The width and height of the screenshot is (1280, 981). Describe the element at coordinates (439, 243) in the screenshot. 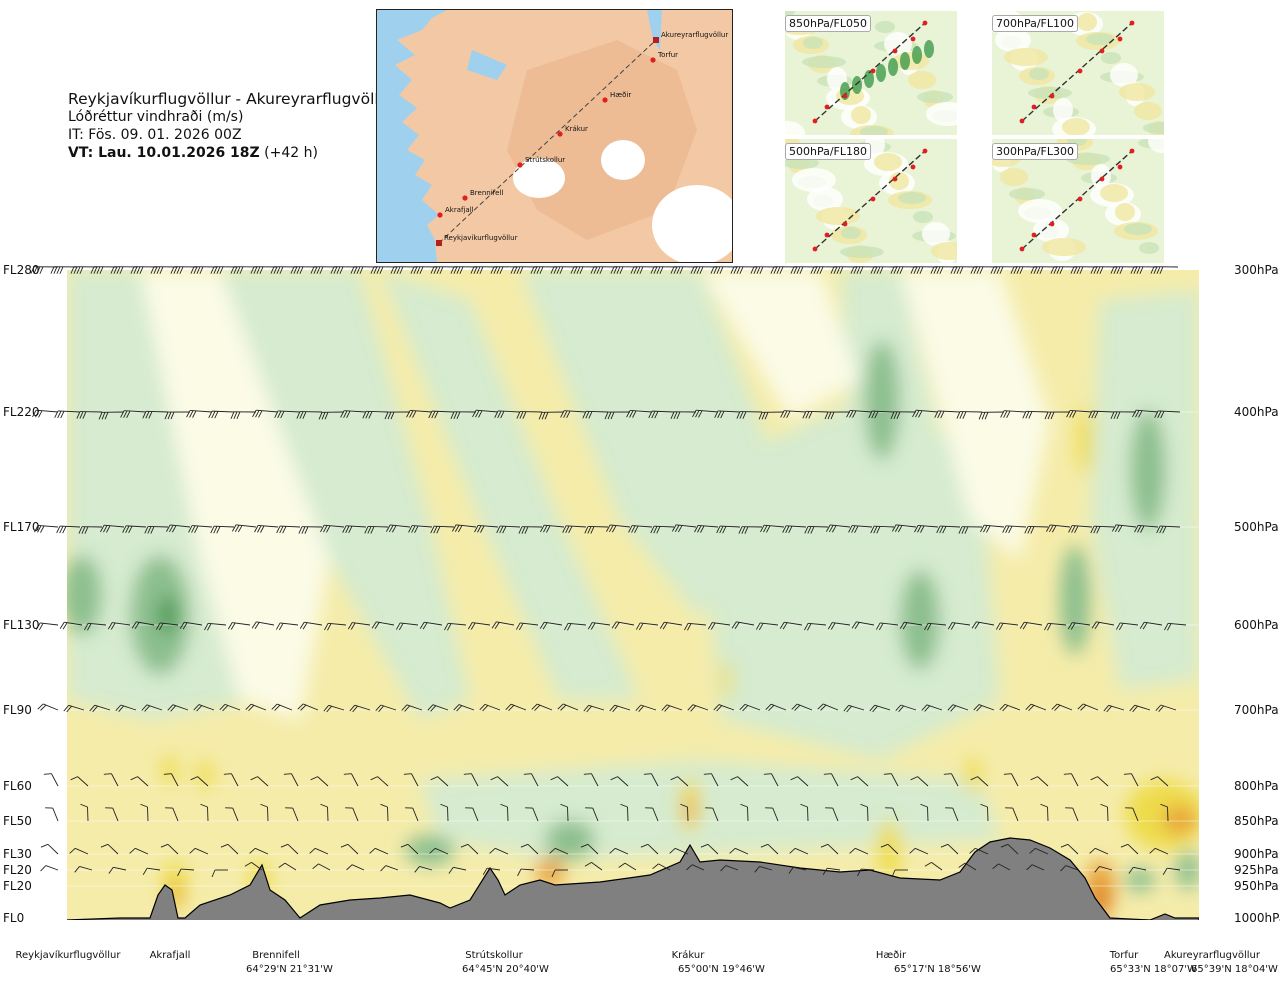

I see `airport-marker` at that location.